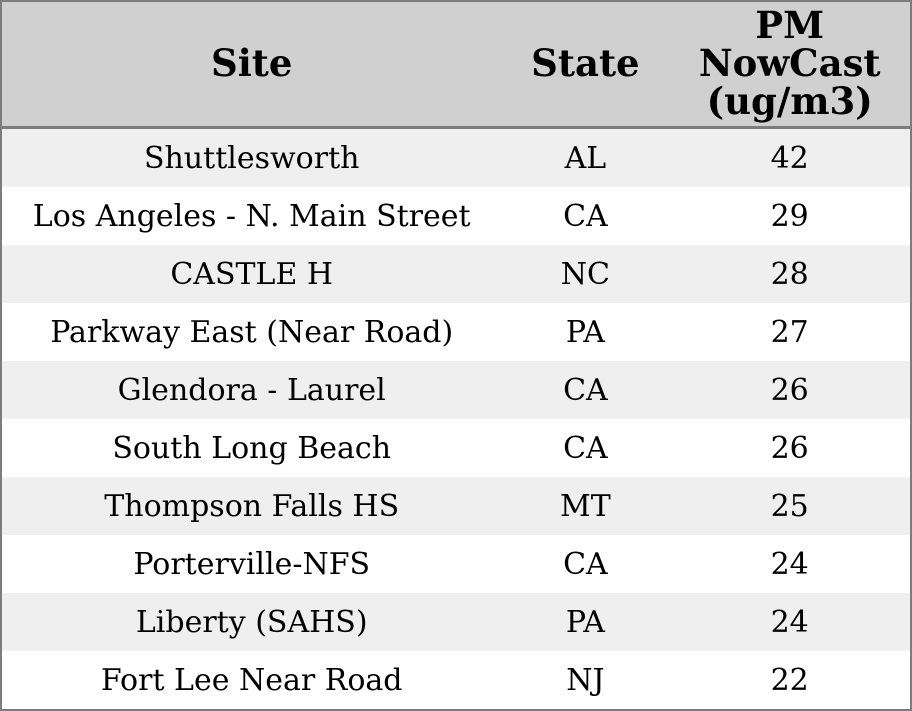  What do you see at coordinates (251, 216) in the screenshot?
I see `cell-site: Los Angeles - N. Main Street` at bounding box center [251, 216].